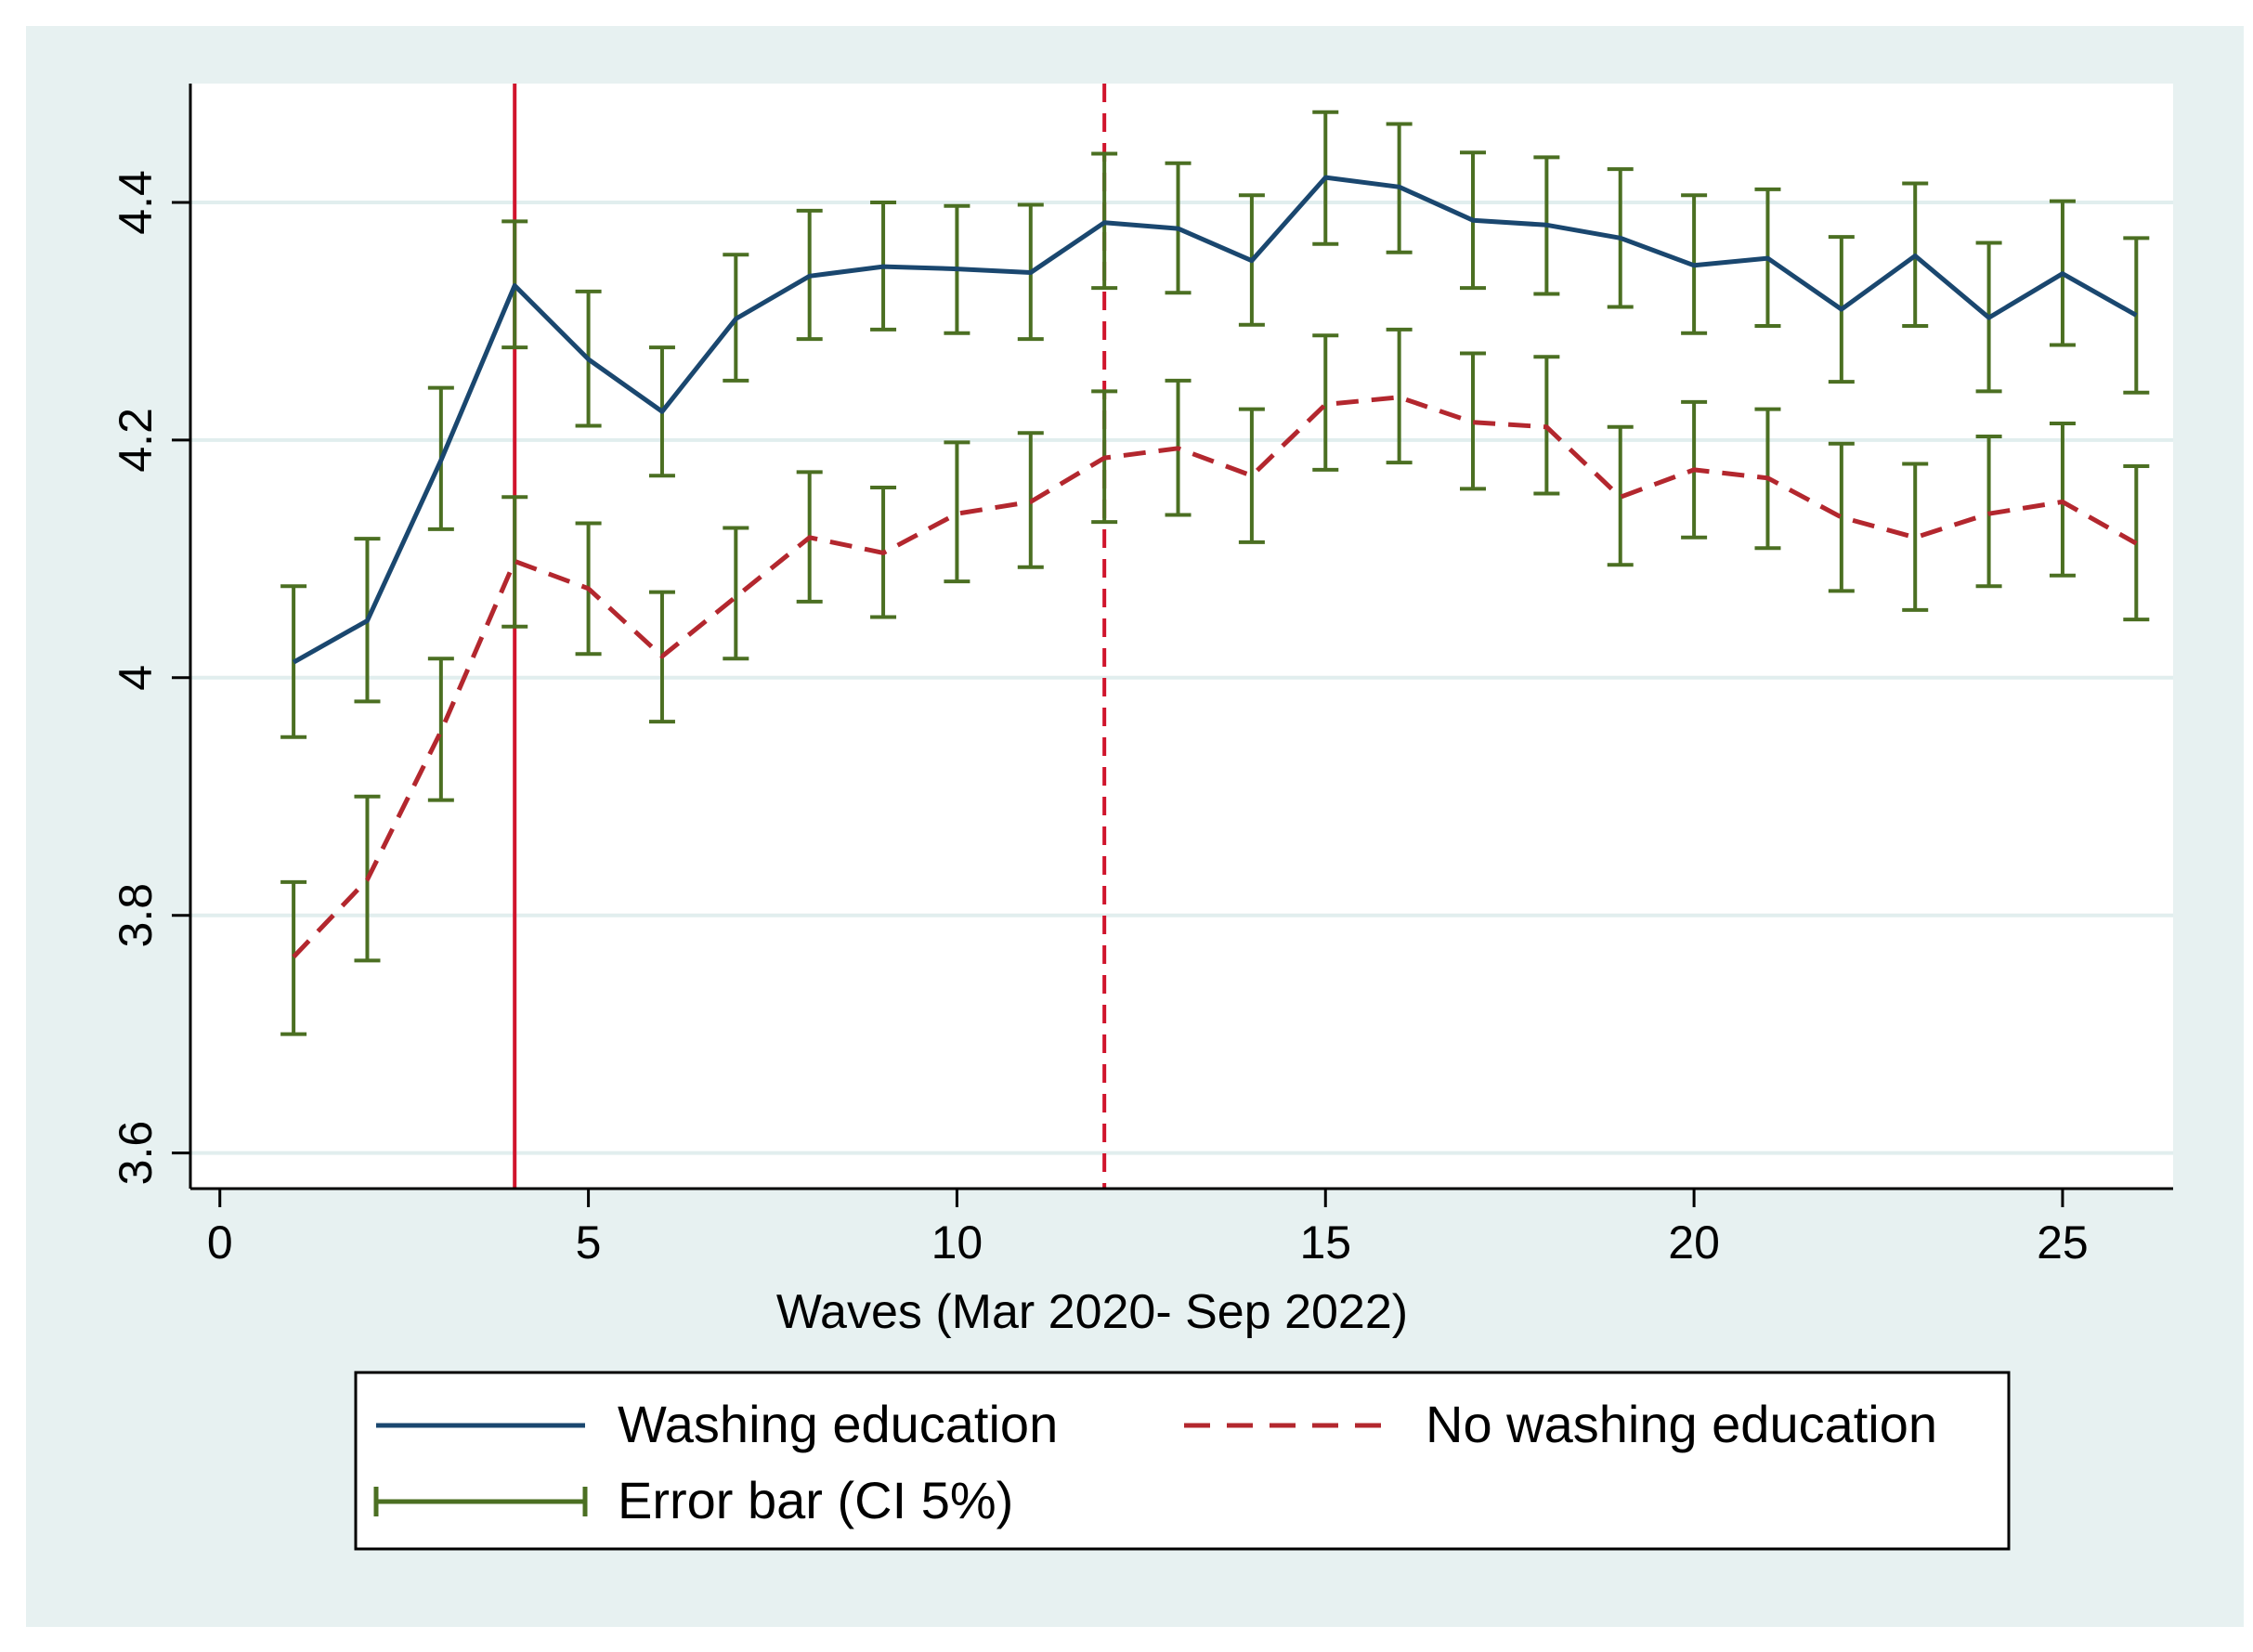 The height and width of the screenshot is (1652, 2253). Describe the element at coordinates (1325, 1242) in the screenshot. I see `x-tick-label-15: 15` at that location.